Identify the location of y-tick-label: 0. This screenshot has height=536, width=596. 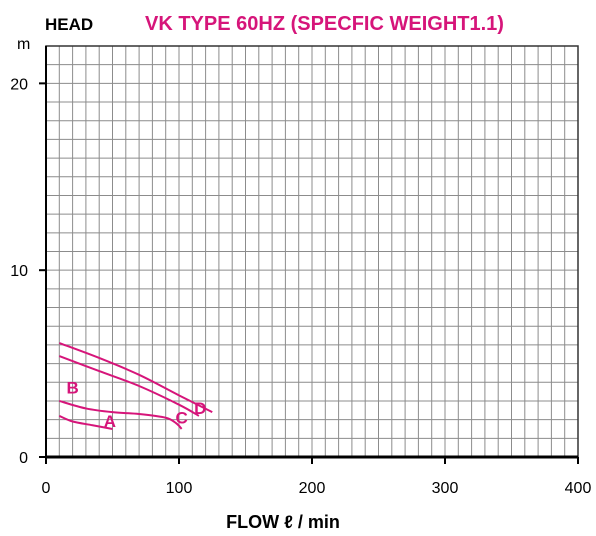
(23, 458).